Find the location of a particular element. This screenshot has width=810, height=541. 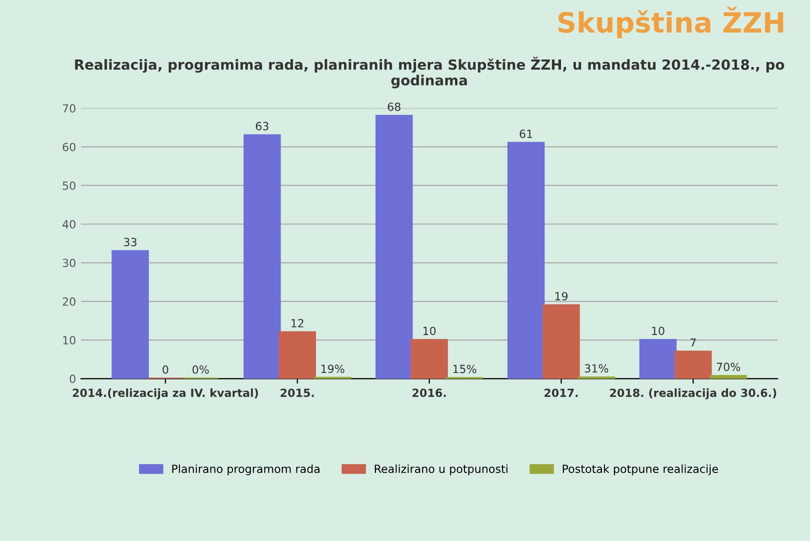

chart-title: Realizacija, programima rada, planiranih mjera Skupštine ŽZH, u mandatu 2014.-2018., po godinama is located at coordinates (429, 72).